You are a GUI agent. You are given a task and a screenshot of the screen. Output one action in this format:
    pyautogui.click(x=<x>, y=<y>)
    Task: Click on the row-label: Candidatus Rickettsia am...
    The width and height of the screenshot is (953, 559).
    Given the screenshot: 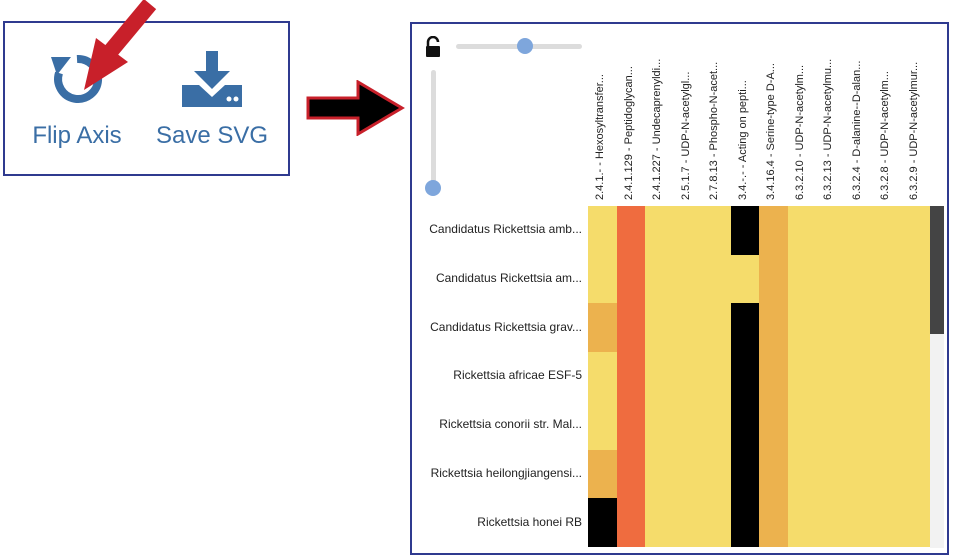 What is the action you would take?
    pyautogui.click(x=508, y=278)
    